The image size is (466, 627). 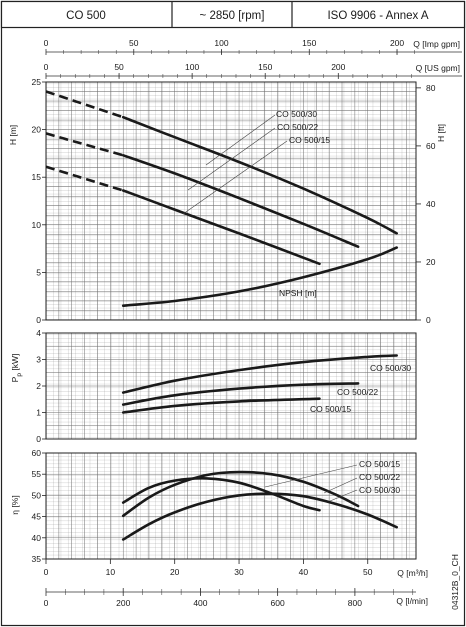 I want to click on head-npsh-m-line, so click(x=259, y=276).